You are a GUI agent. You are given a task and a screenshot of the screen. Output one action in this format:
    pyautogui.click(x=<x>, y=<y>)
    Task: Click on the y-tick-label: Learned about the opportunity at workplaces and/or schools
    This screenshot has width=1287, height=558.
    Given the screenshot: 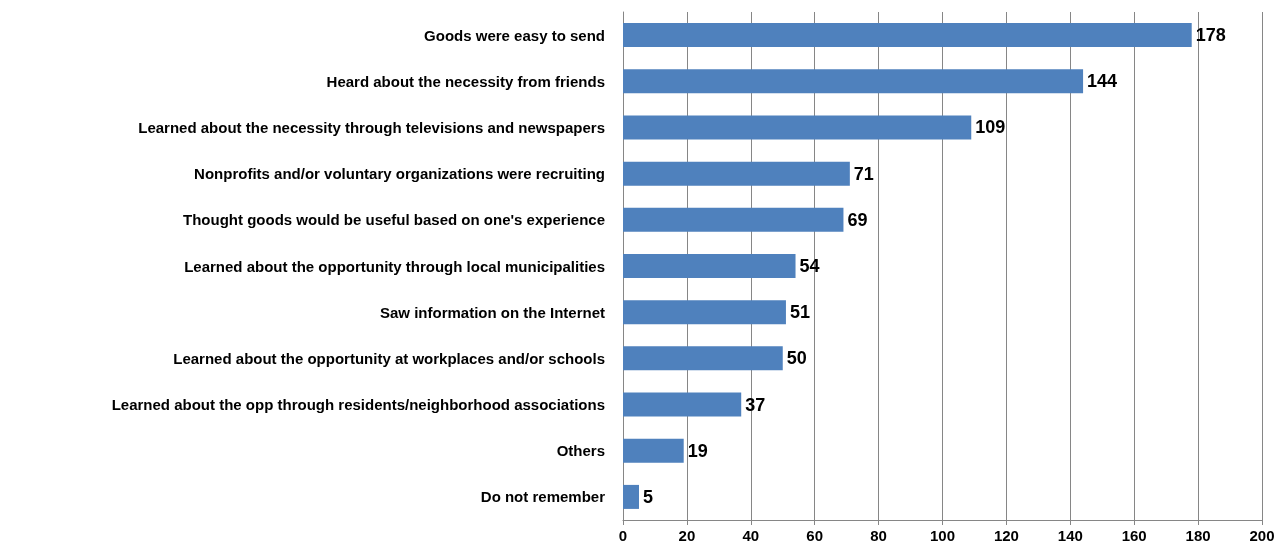 What is the action you would take?
    pyautogui.click(x=389, y=358)
    